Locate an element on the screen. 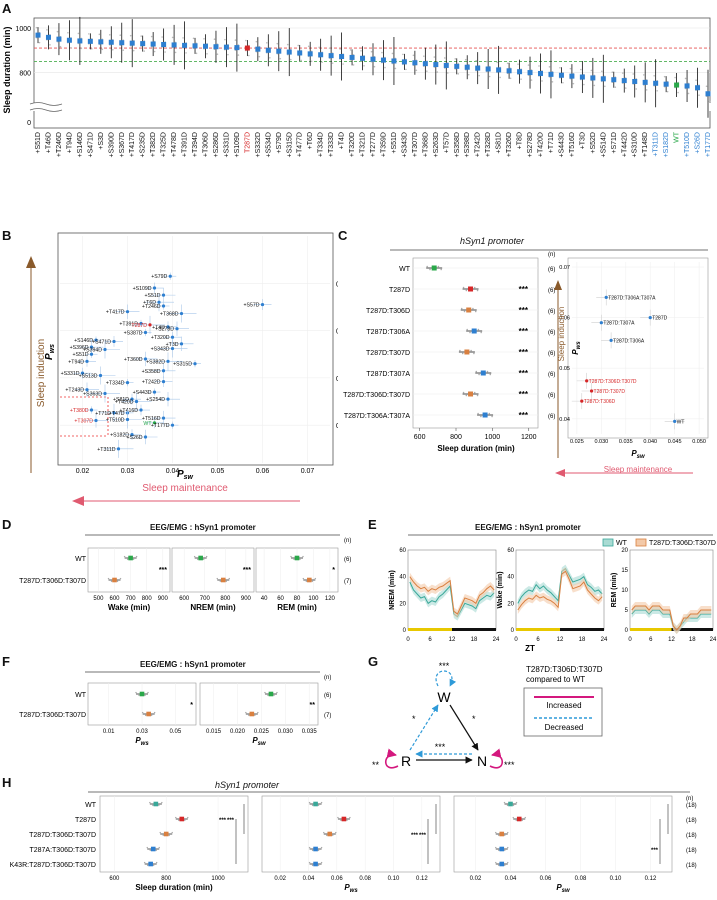 The image size is (717, 900). panel-b-point-label: +T420D is located at coordinates (124, 403).